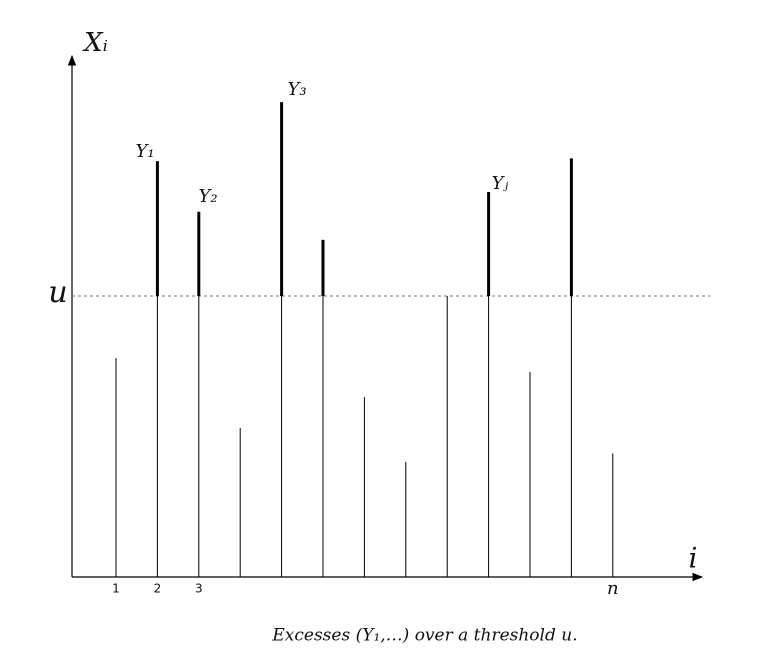  I want to click on x-tick-label: 2, so click(158, 589).